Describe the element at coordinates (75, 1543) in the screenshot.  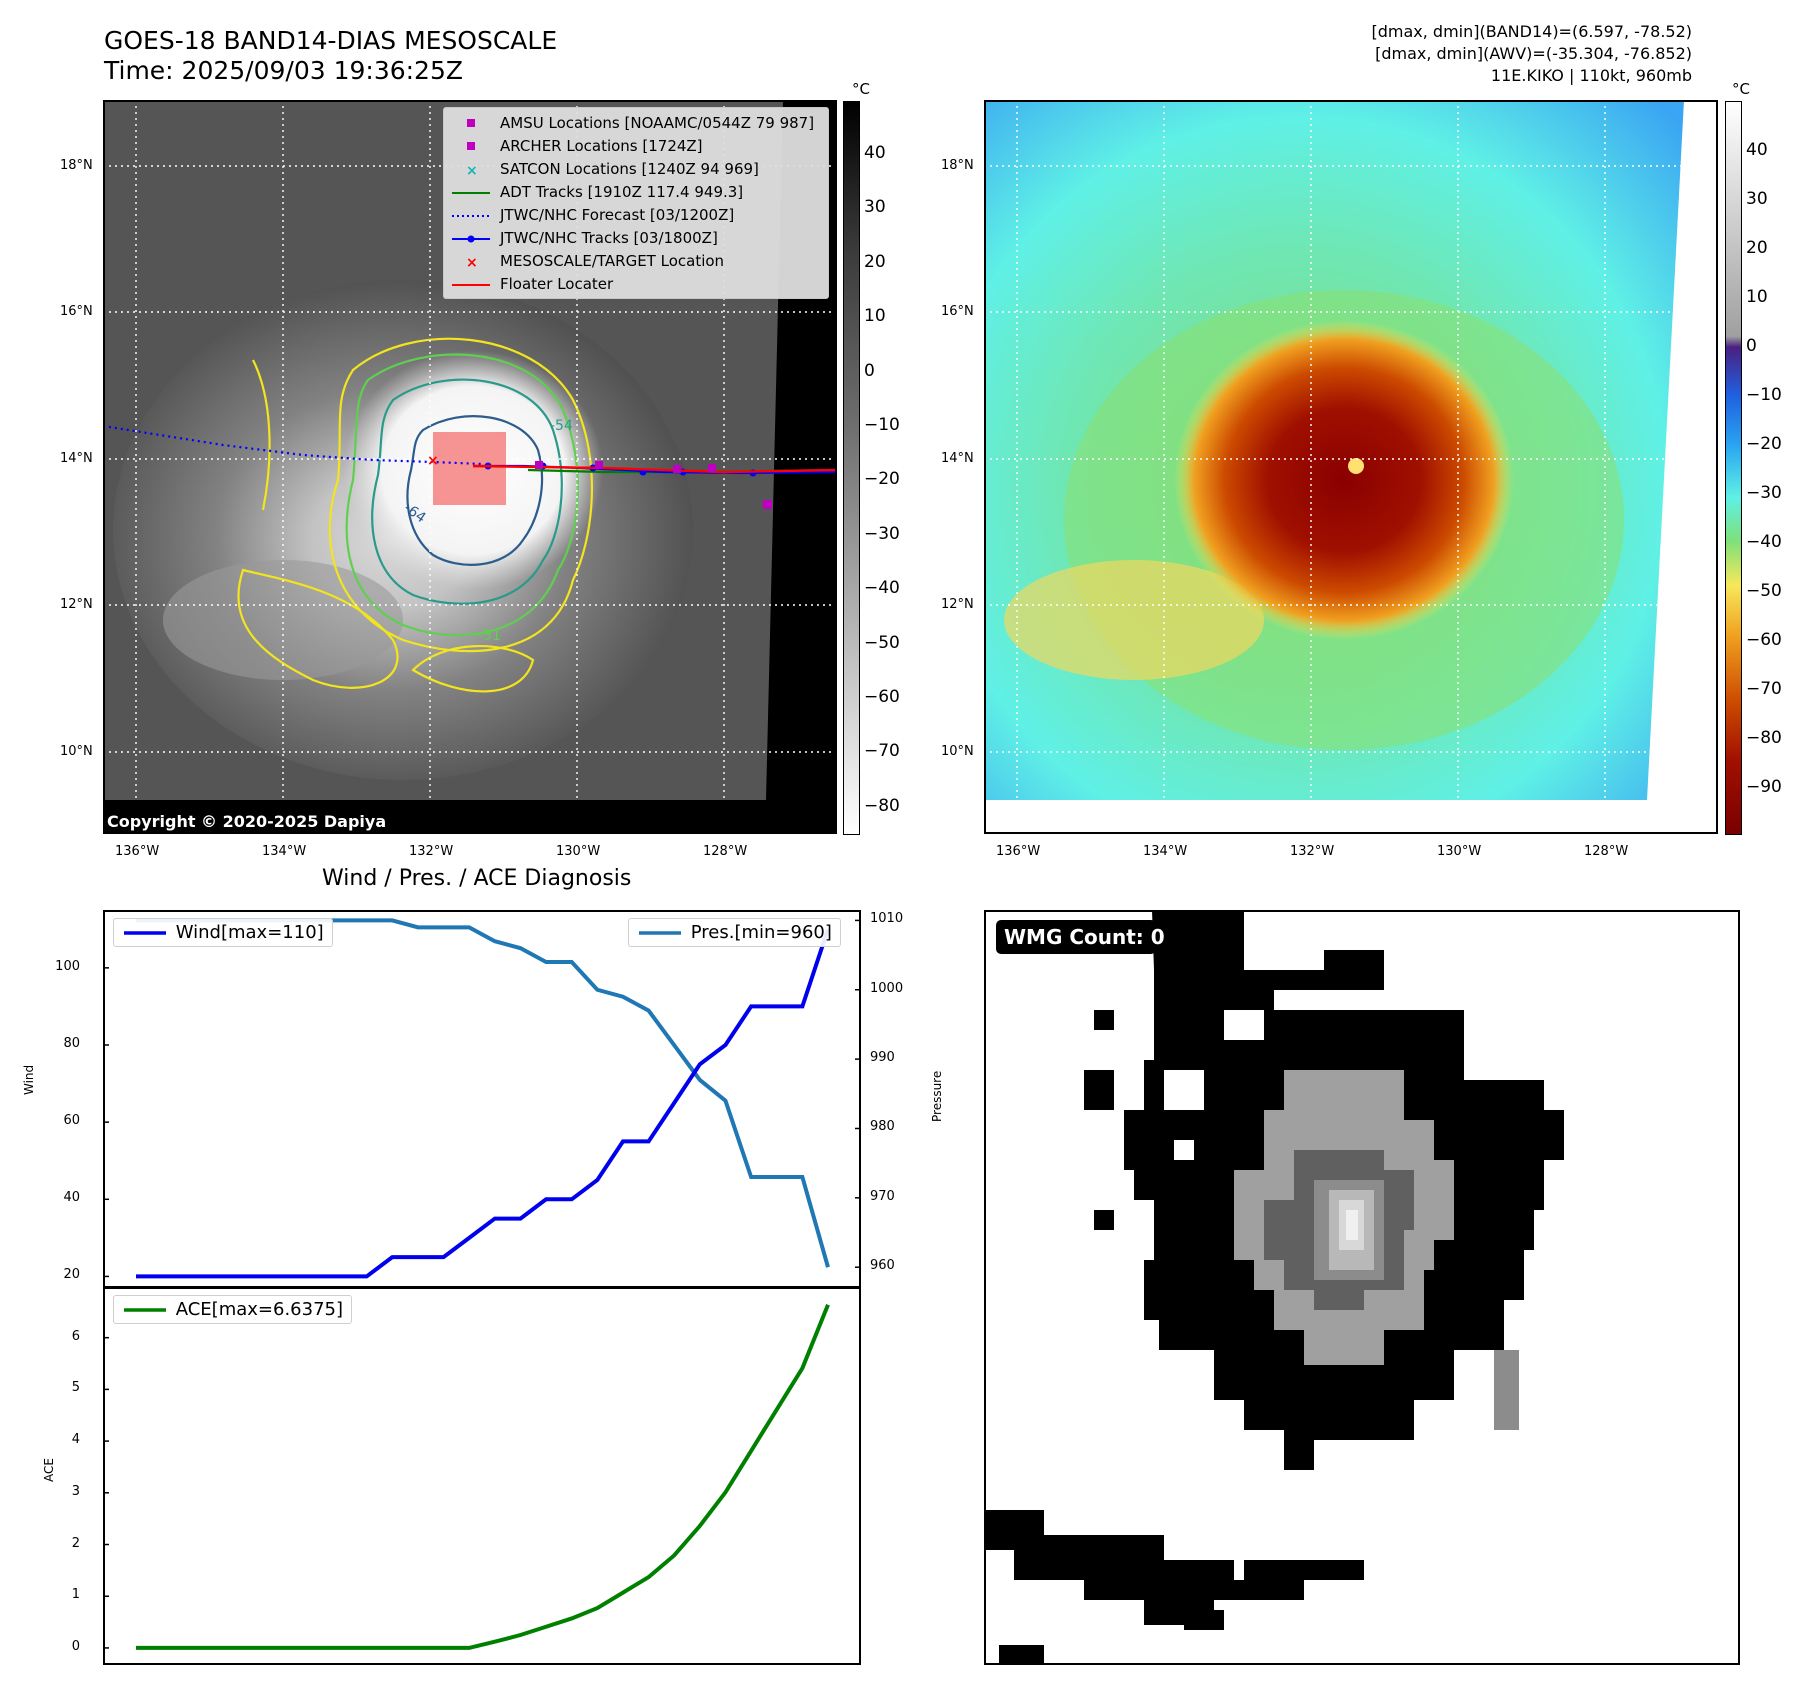
I see `ace-tick-label: 2` at that location.